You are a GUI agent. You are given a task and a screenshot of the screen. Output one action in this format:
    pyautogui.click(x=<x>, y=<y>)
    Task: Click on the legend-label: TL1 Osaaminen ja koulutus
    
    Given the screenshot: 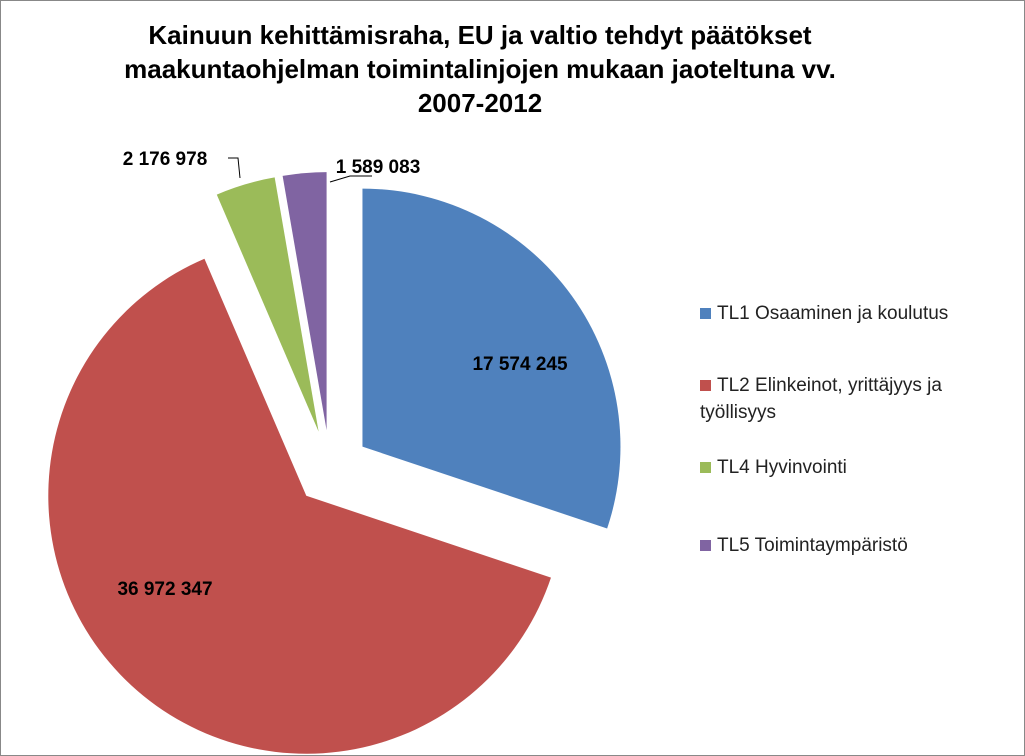 What is the action you would take?
    pyautogui.click(x=833, y=313)
    